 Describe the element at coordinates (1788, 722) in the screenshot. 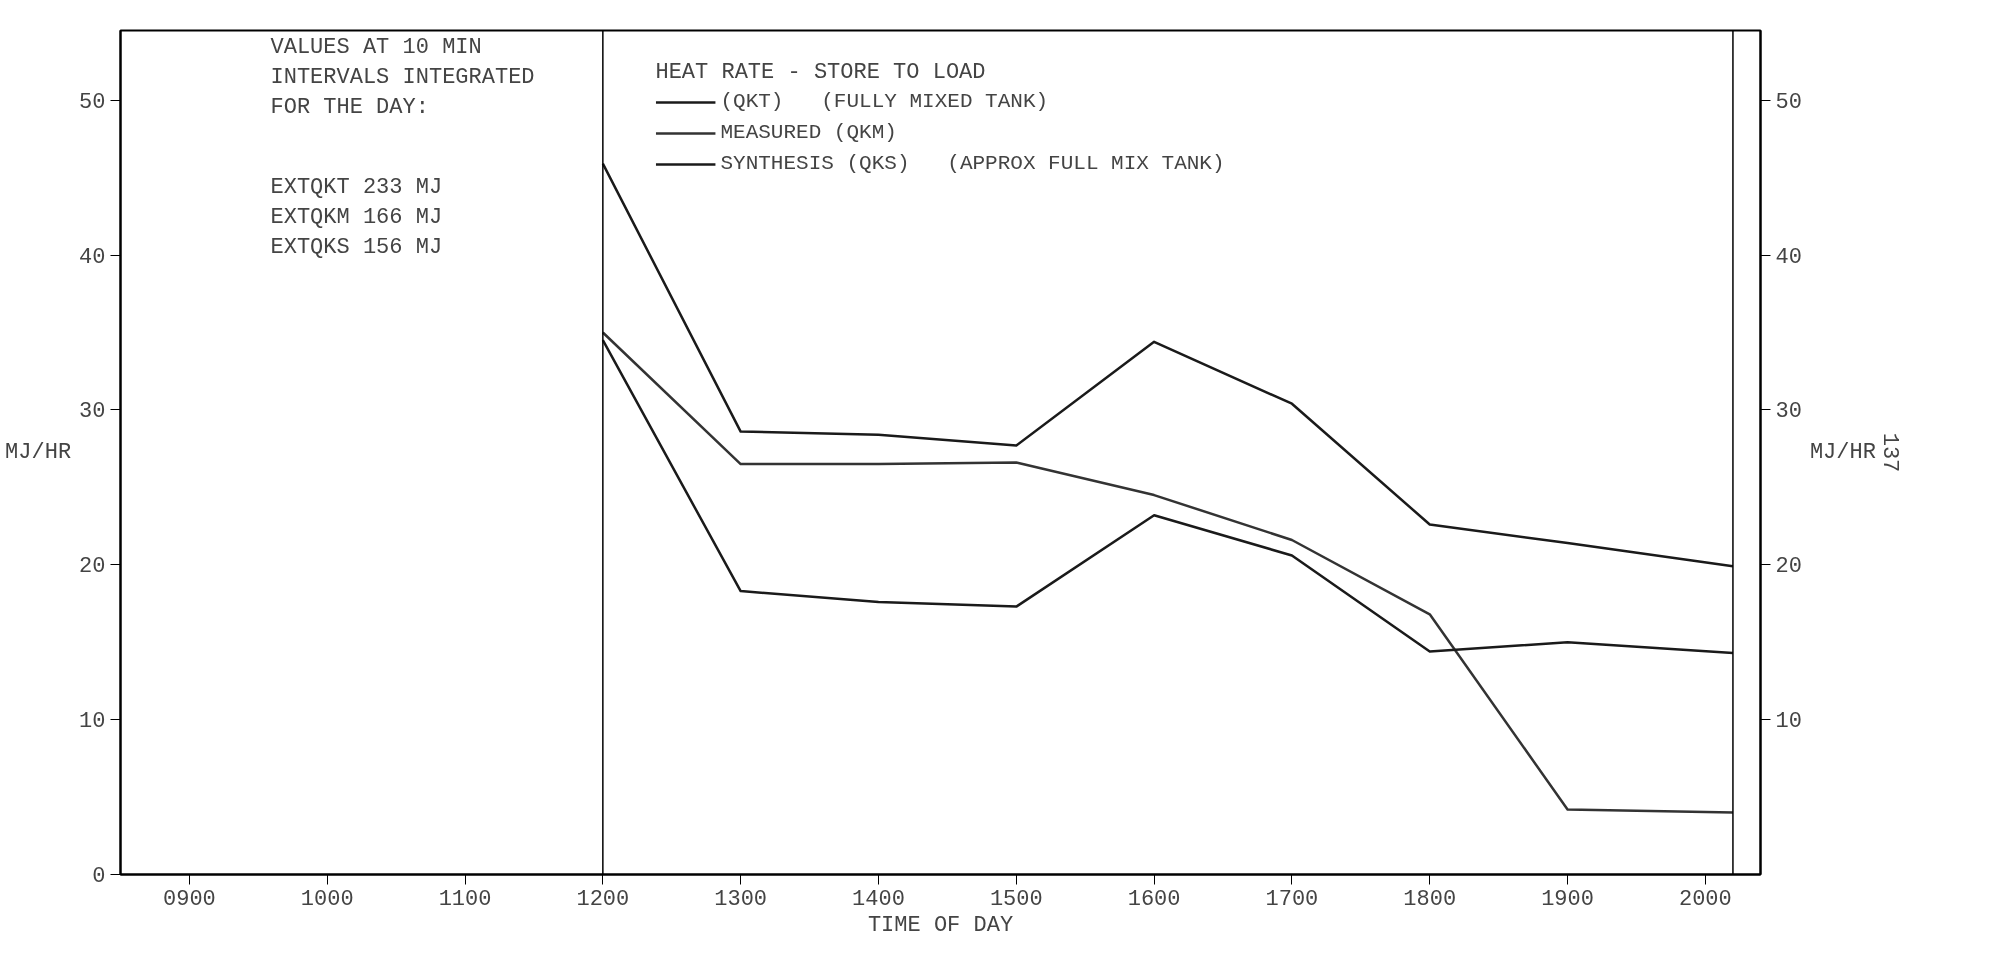

I see `y2-tick-label: 10` at that location.